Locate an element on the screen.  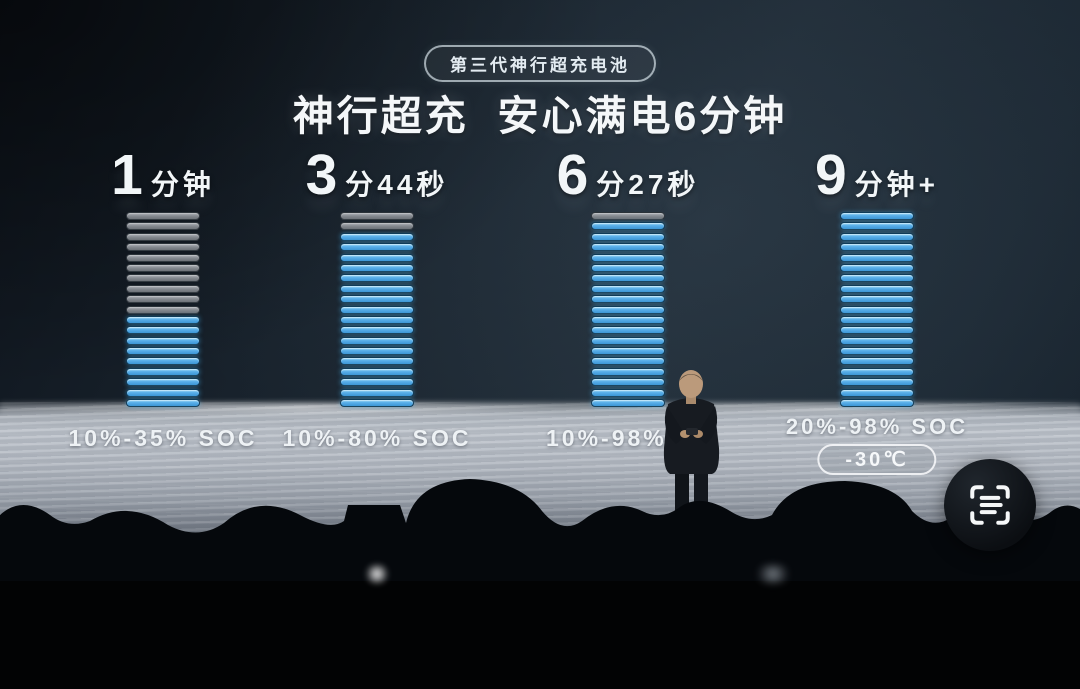
charge-time-number: 6 is located at coordinates (573, 175).